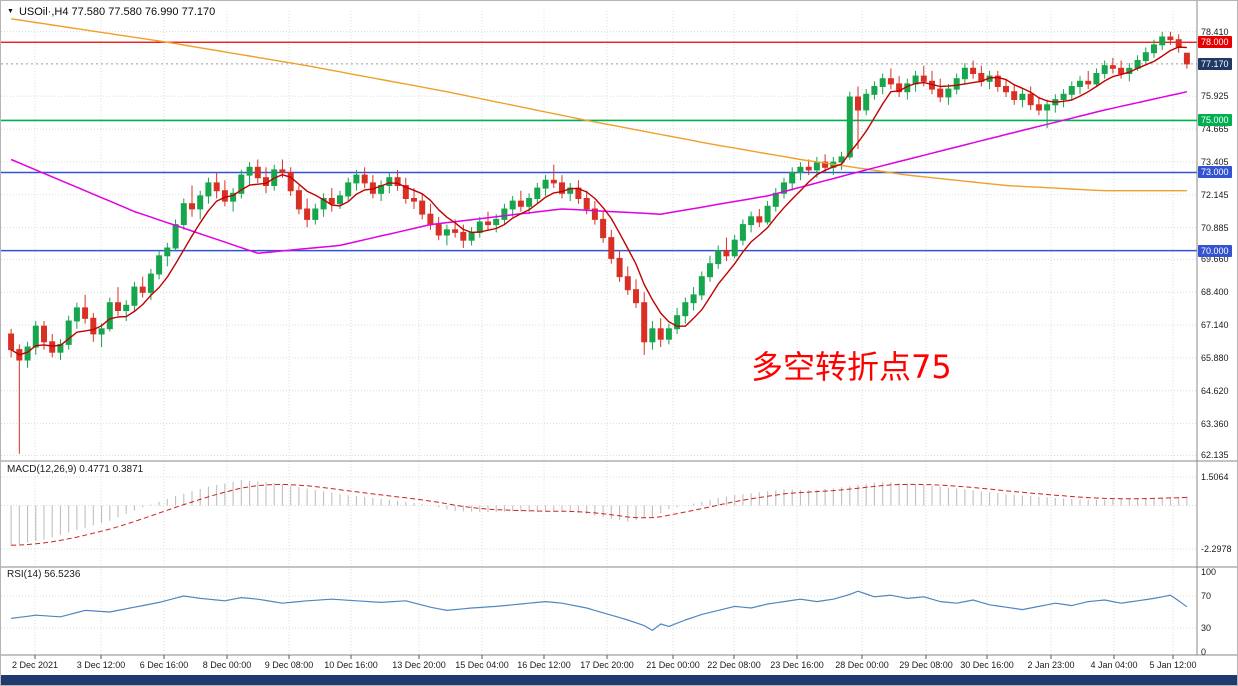 The height and width of the screenshot is (686, 1238). I want to click on time-label: 9 Dec 08:00, so click(289, 665).